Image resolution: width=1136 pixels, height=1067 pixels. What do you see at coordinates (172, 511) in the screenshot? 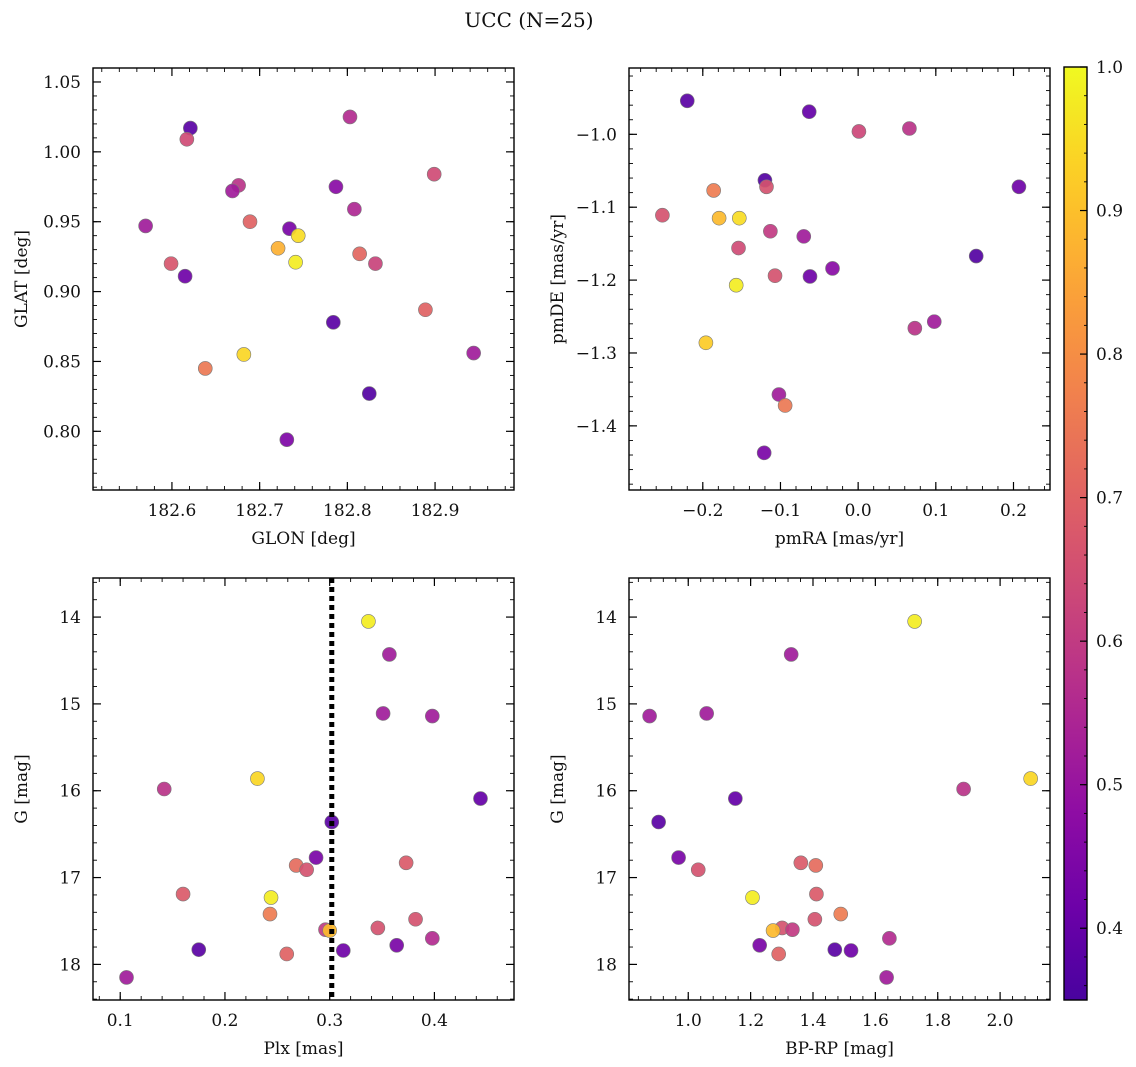
I see `x-tick-label: 182.6` at bounding box center [172, 511].